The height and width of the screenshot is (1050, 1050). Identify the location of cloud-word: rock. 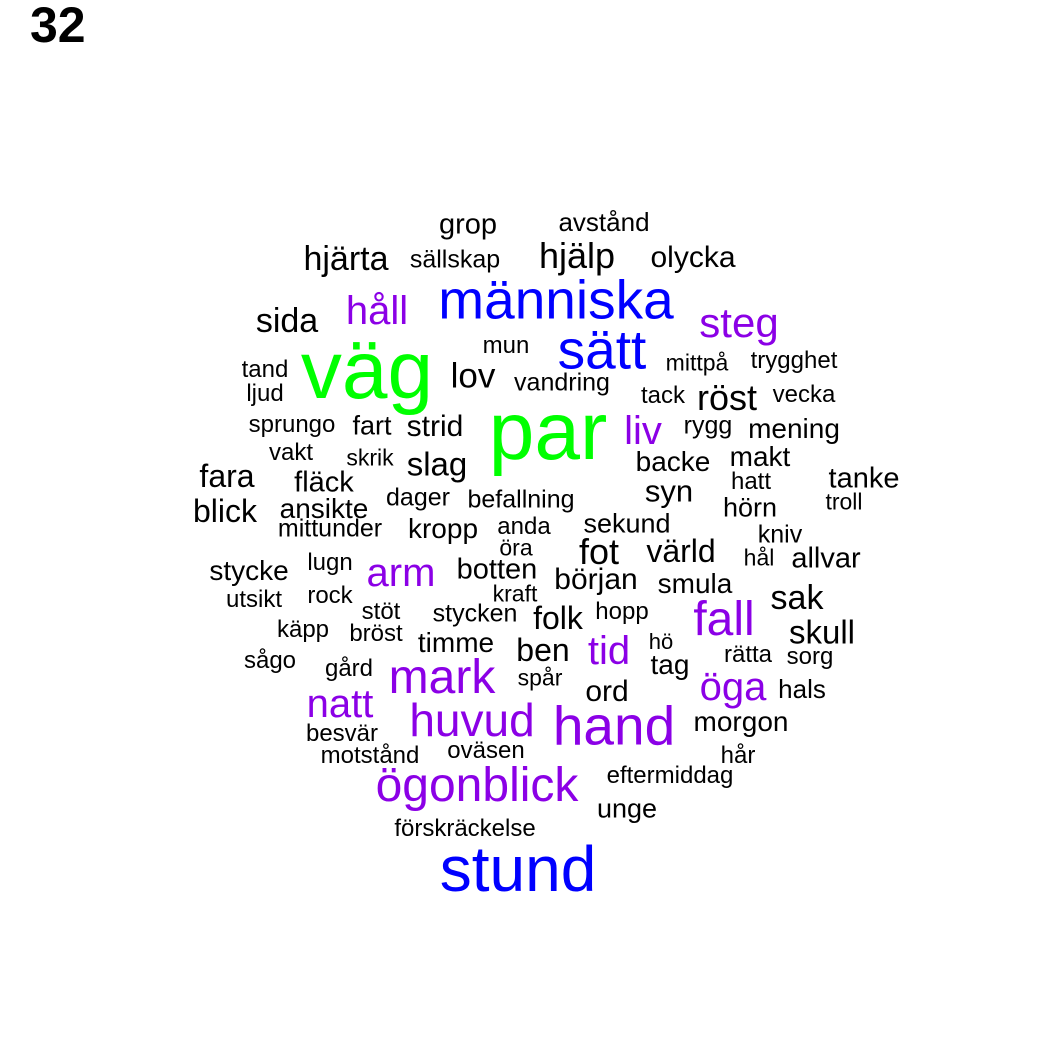
(330, 595).